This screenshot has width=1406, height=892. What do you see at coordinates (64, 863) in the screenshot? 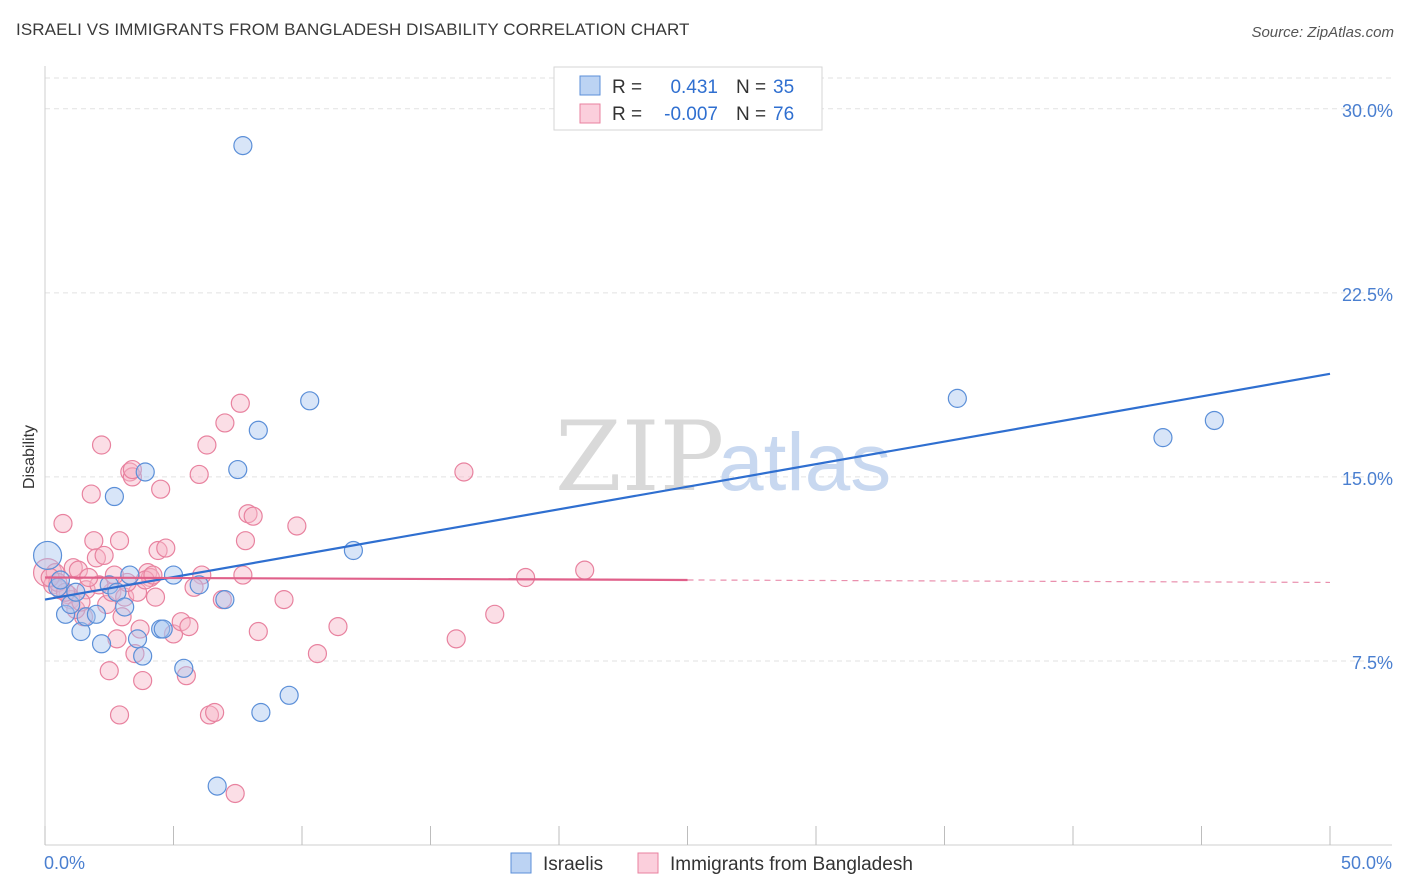
I see `x-tick-label: 0.0%` at bounding box center [64, 863].